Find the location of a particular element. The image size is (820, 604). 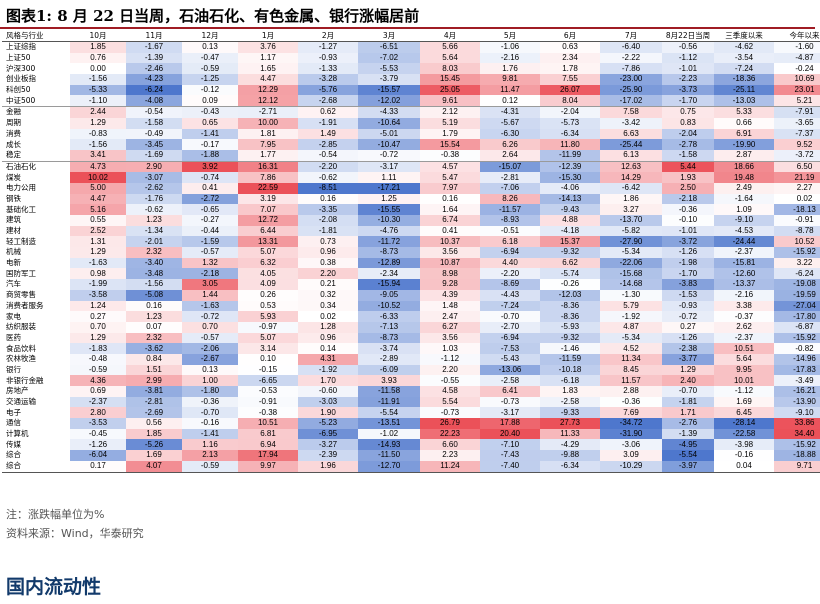

row-label: 建筑 is located at coordinates (13, 220).